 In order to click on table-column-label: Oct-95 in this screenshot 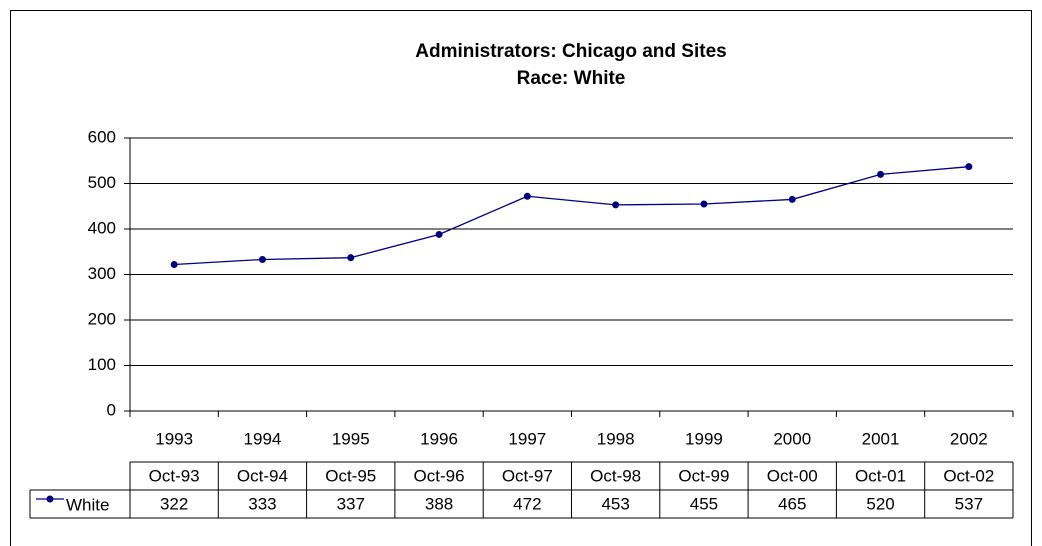, I will do `click(350, 475)`.